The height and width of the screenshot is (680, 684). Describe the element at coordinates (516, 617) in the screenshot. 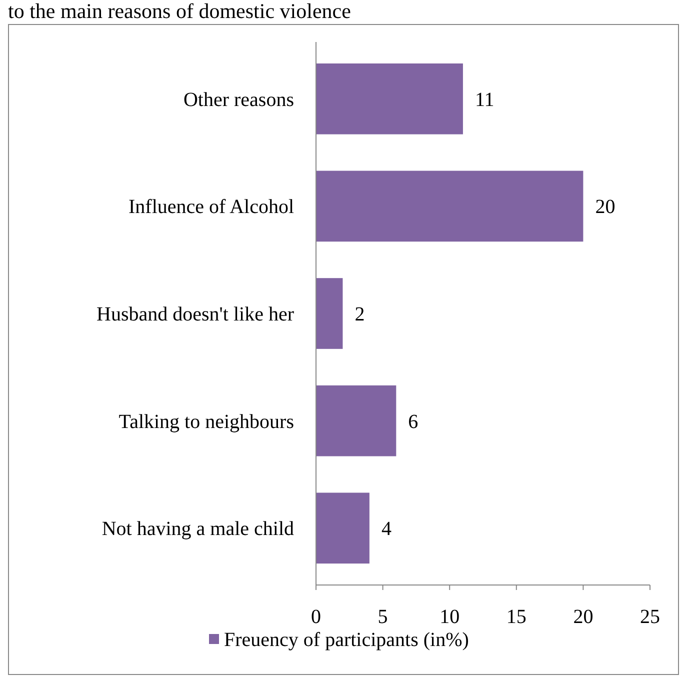

I see `x-tick-label: 15` at that location.